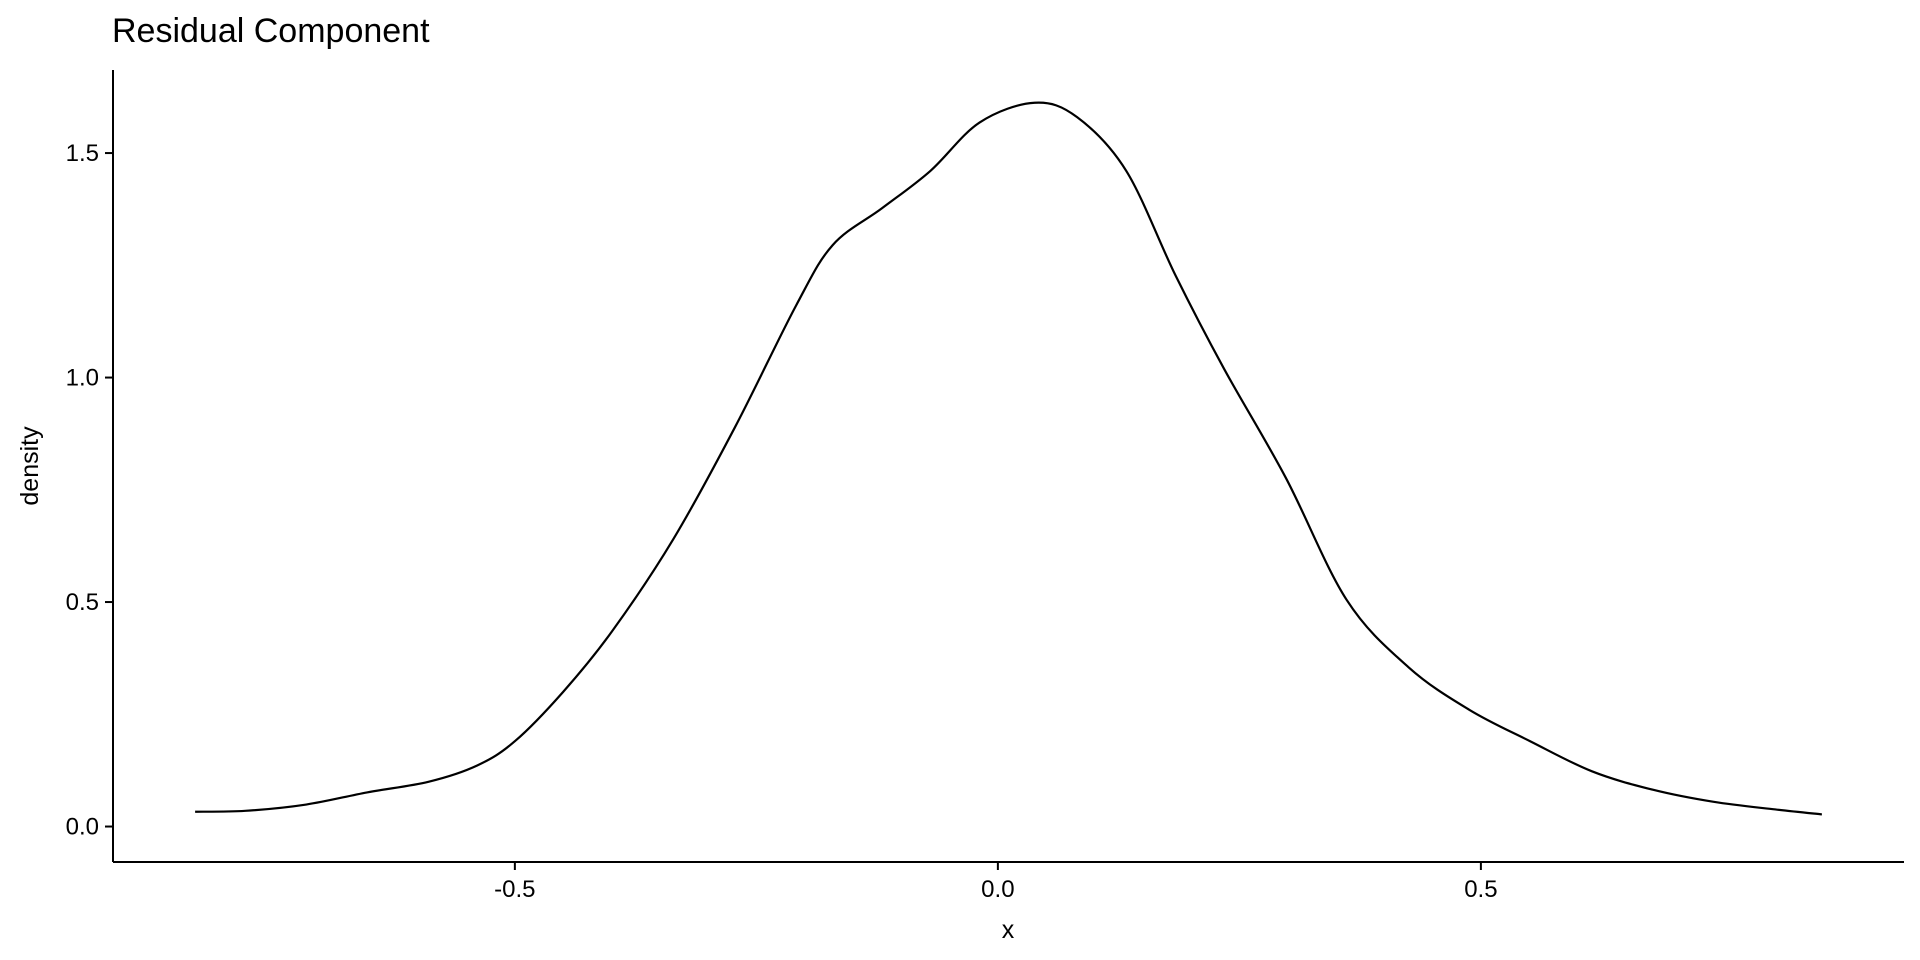 Image resolution: width=1920 pixels, height=960 pixels. What do you see at coordinates (271, 31) in the screenshot?
I see `chart-title: Residual Component` at bounding box center [271, 31].